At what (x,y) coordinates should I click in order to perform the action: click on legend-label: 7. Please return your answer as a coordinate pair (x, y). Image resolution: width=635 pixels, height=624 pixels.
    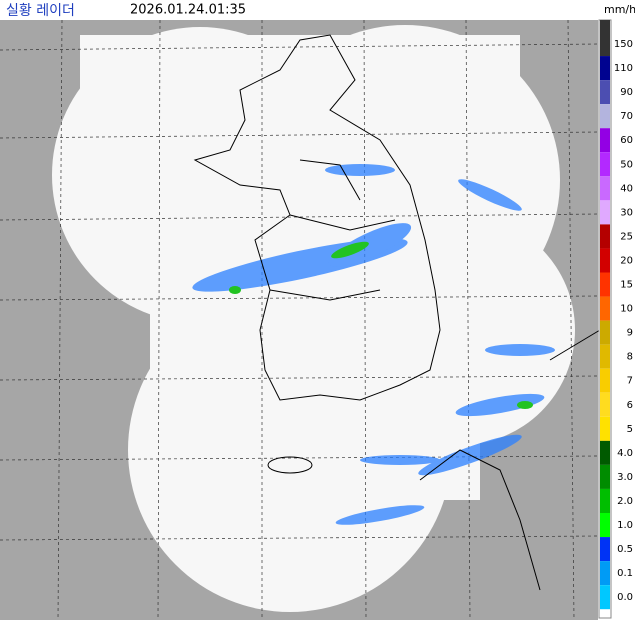
    Looking at the image, I should click on (630, 381).